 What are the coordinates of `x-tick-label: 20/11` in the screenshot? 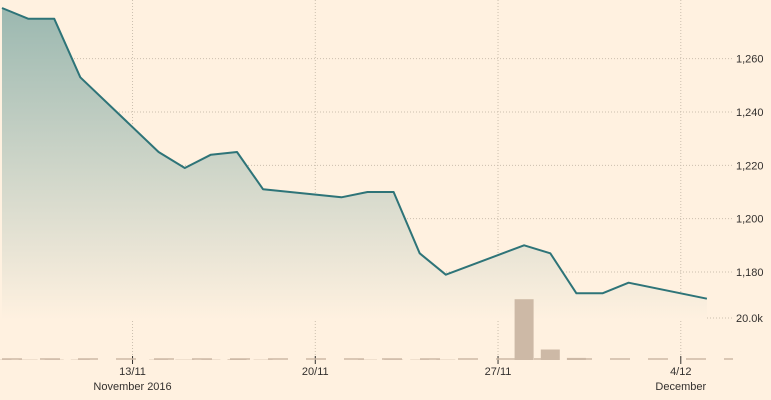 It's located at (315, 372).